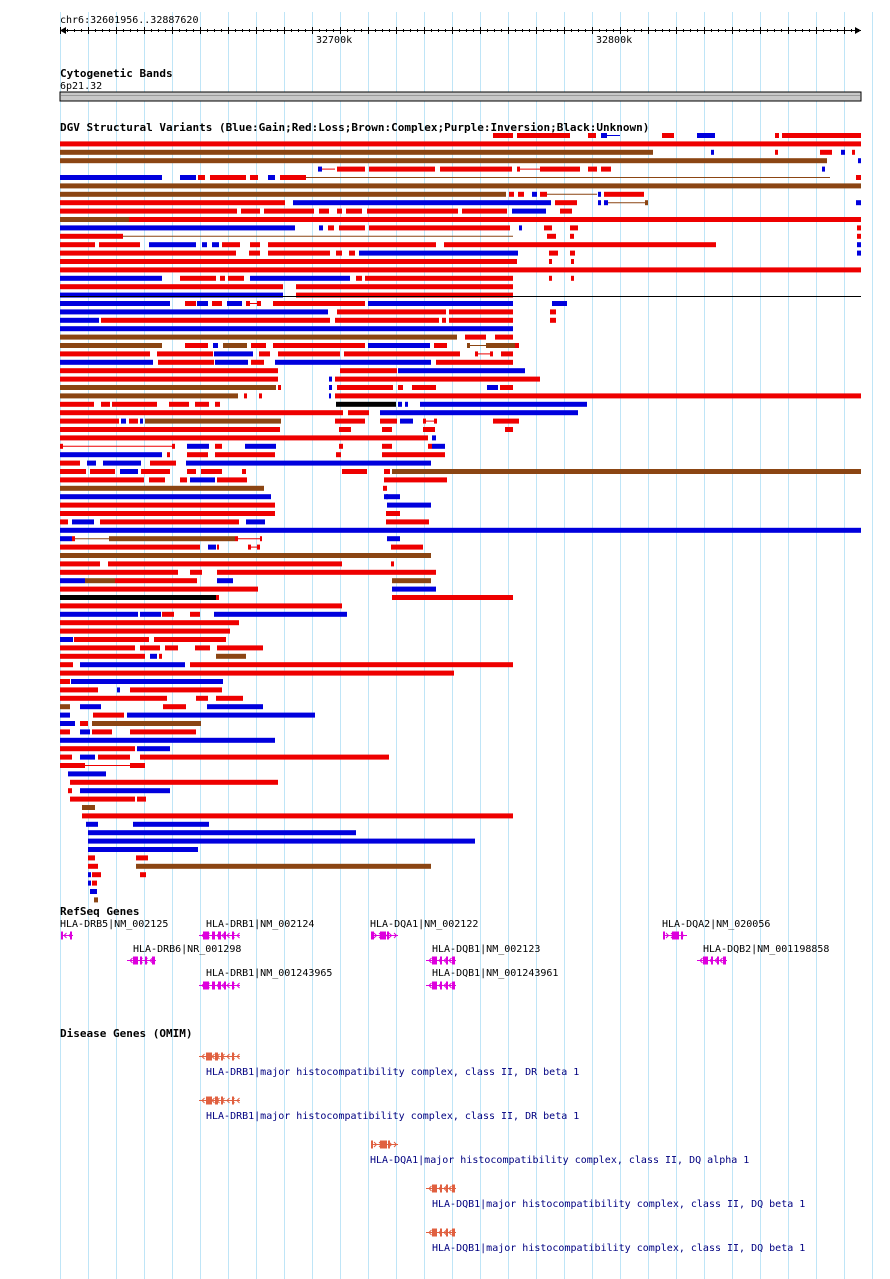  Describe the element at coordinates (441, 1188) in the screenshot. I see `omim-model-hla-dqb1` at that location.